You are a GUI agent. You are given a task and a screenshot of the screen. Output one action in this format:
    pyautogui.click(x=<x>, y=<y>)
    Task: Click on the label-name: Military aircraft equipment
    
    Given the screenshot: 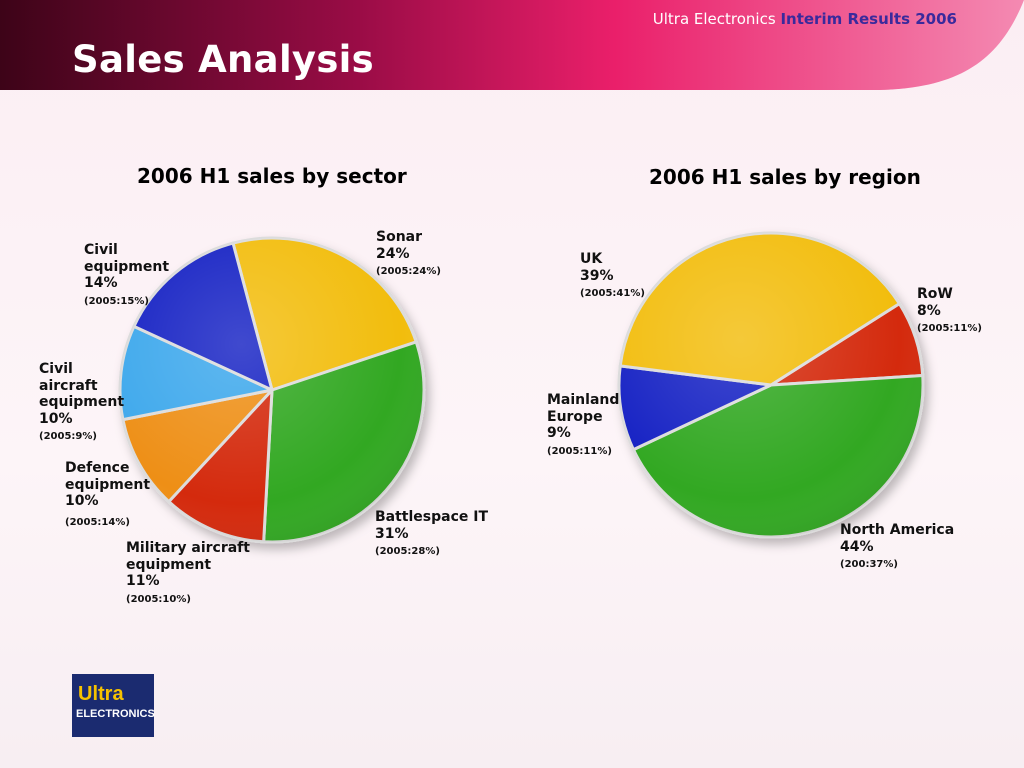 What is the action you would take?
    pyautogui.click(x=188, y=556)
    